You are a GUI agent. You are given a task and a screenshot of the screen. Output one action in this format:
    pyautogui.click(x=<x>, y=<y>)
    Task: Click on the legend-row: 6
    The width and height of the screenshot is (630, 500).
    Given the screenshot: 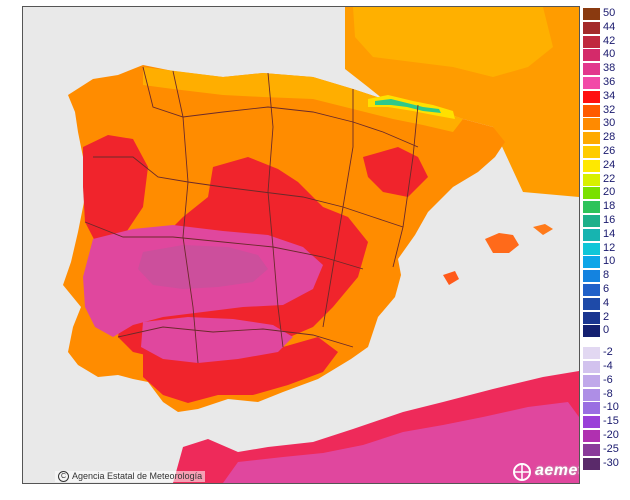 What is the action you would take?
    pyautogui.click(x=606, y=289)
    